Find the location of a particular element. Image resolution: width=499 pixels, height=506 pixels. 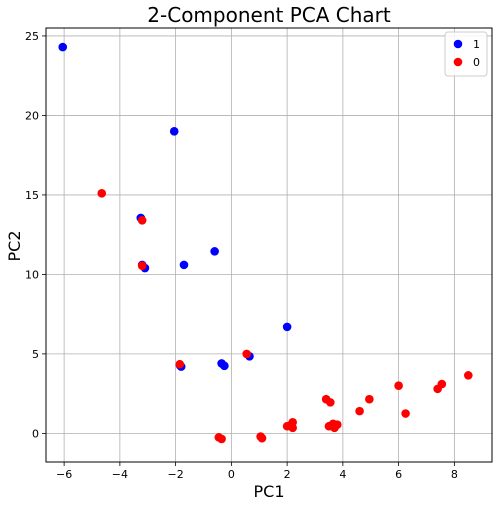

y-tick-label: 5 is located at coordinates (35, 354).